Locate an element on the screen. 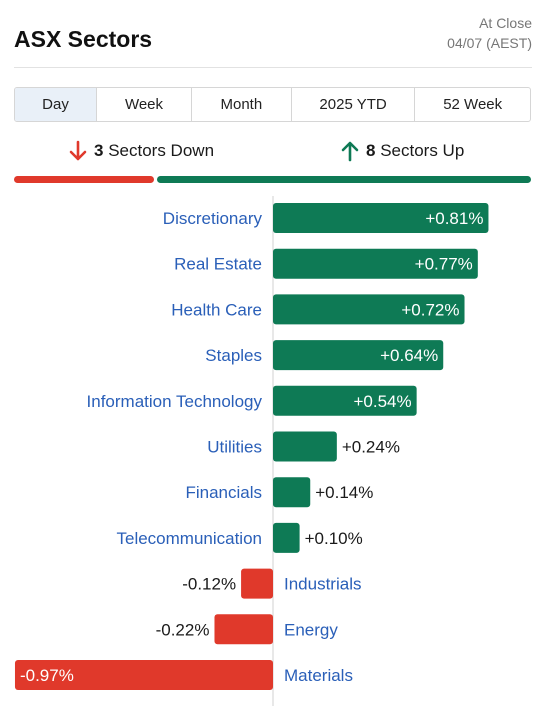 The image size is (547, 709). page-title: ASX Sectors is located at coordinates (83, 39).